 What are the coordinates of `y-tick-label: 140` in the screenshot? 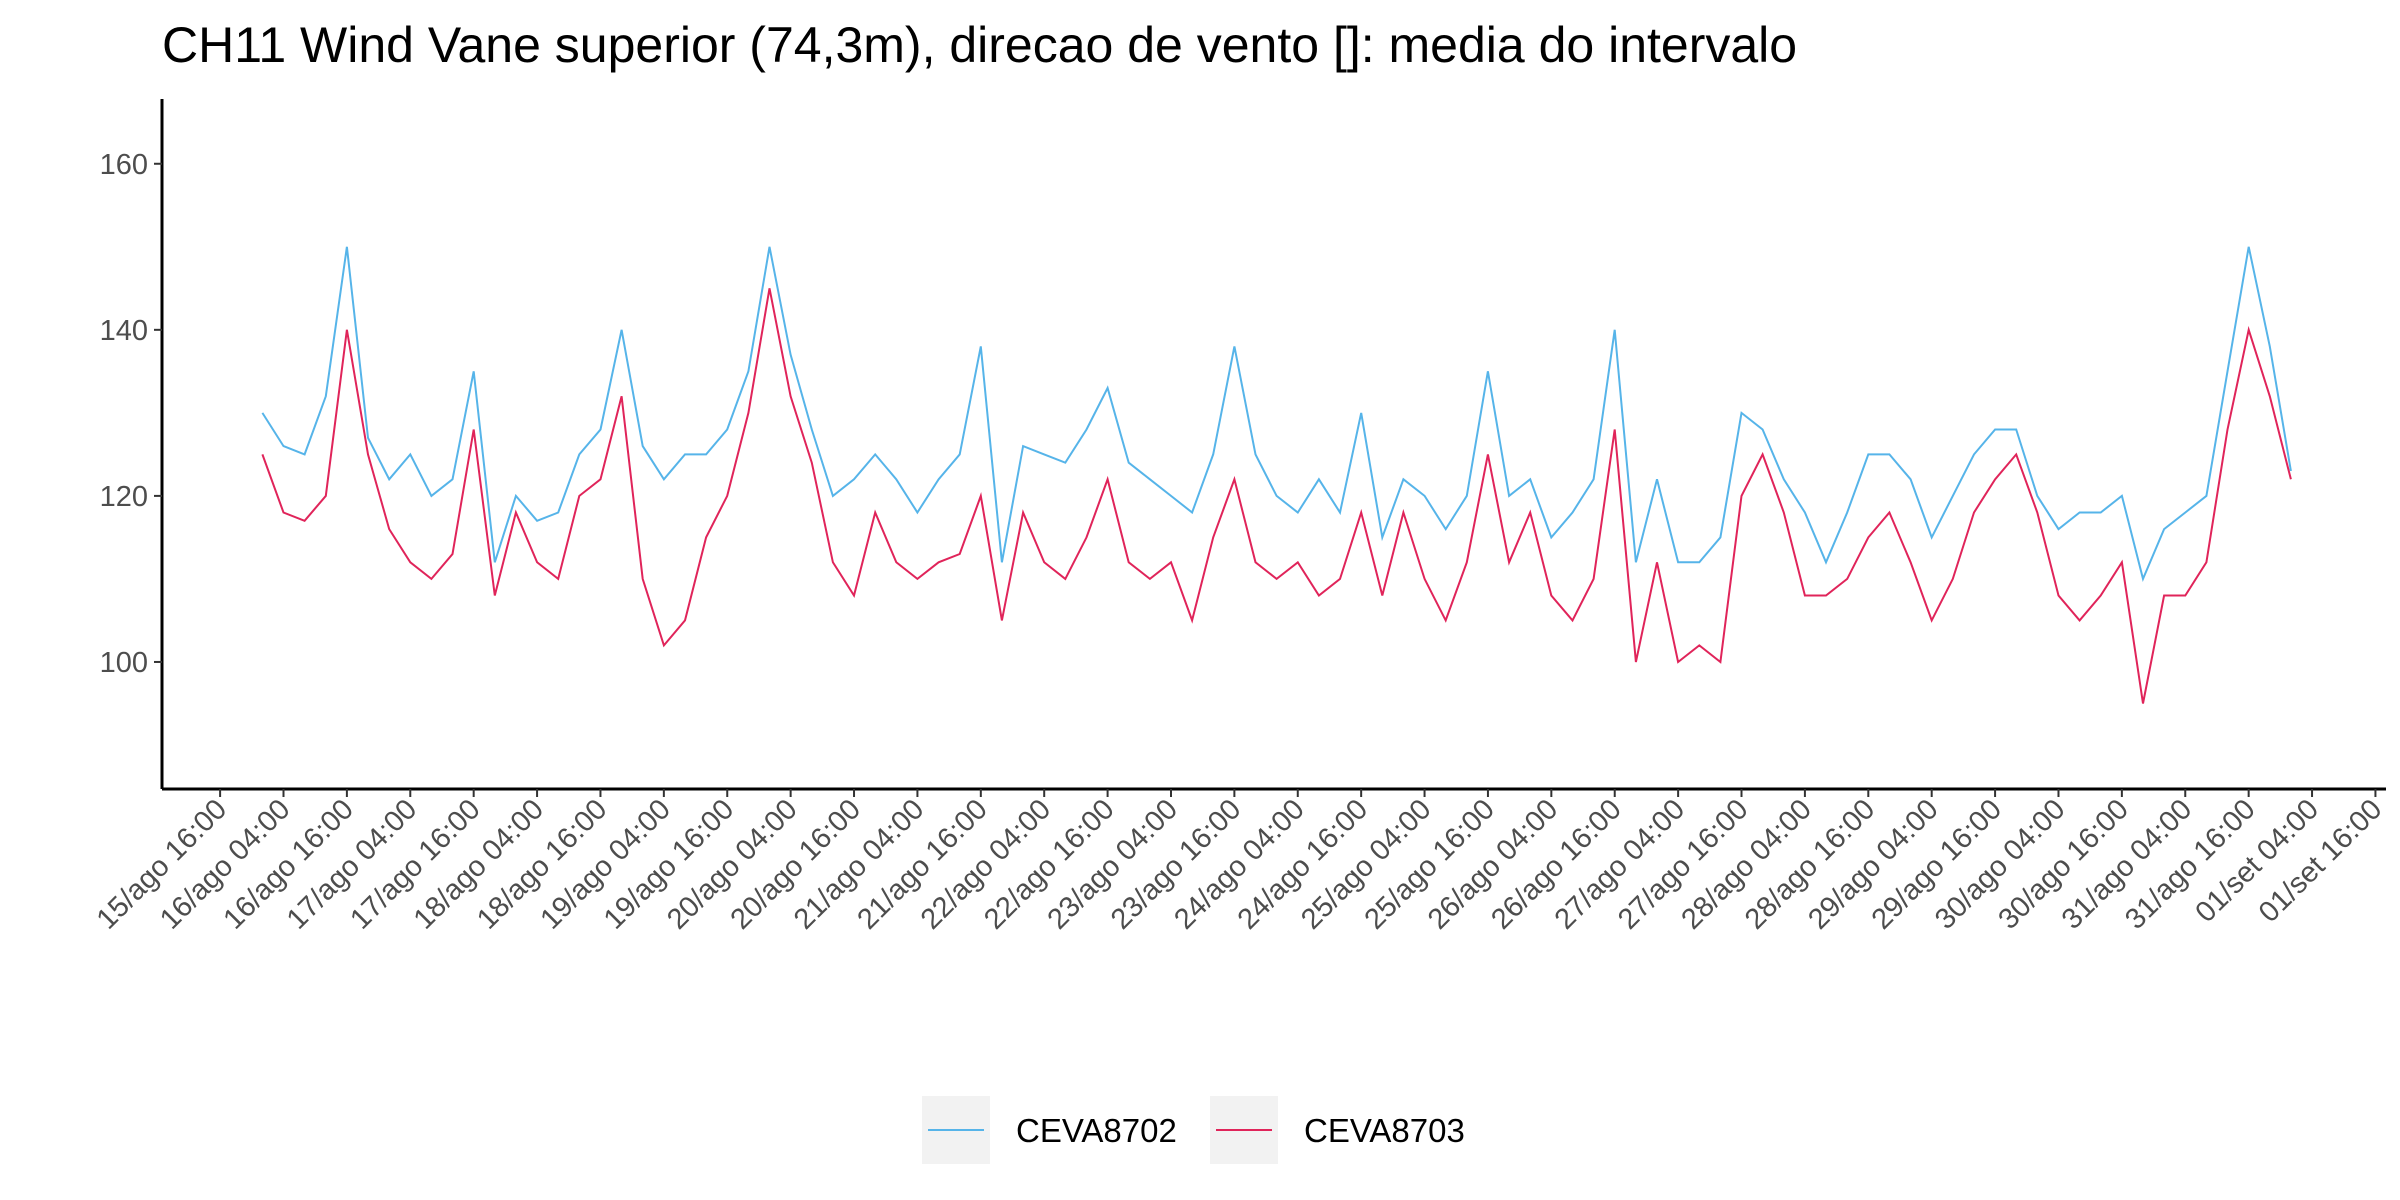 It's located at (124, 331).